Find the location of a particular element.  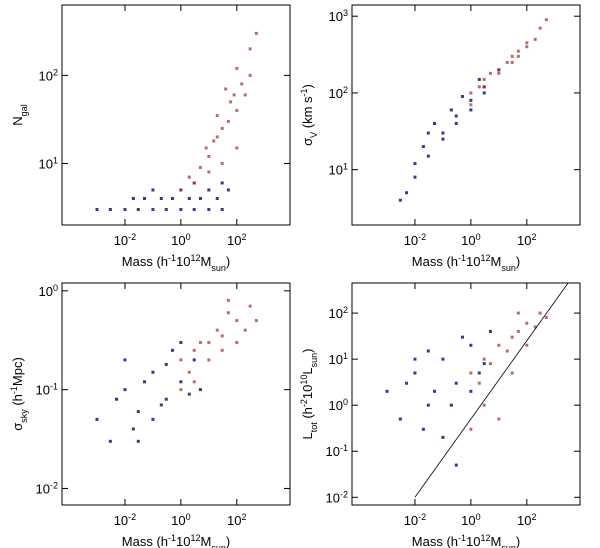

y-tick-label: 10³ is located at coordinates (338, 16).